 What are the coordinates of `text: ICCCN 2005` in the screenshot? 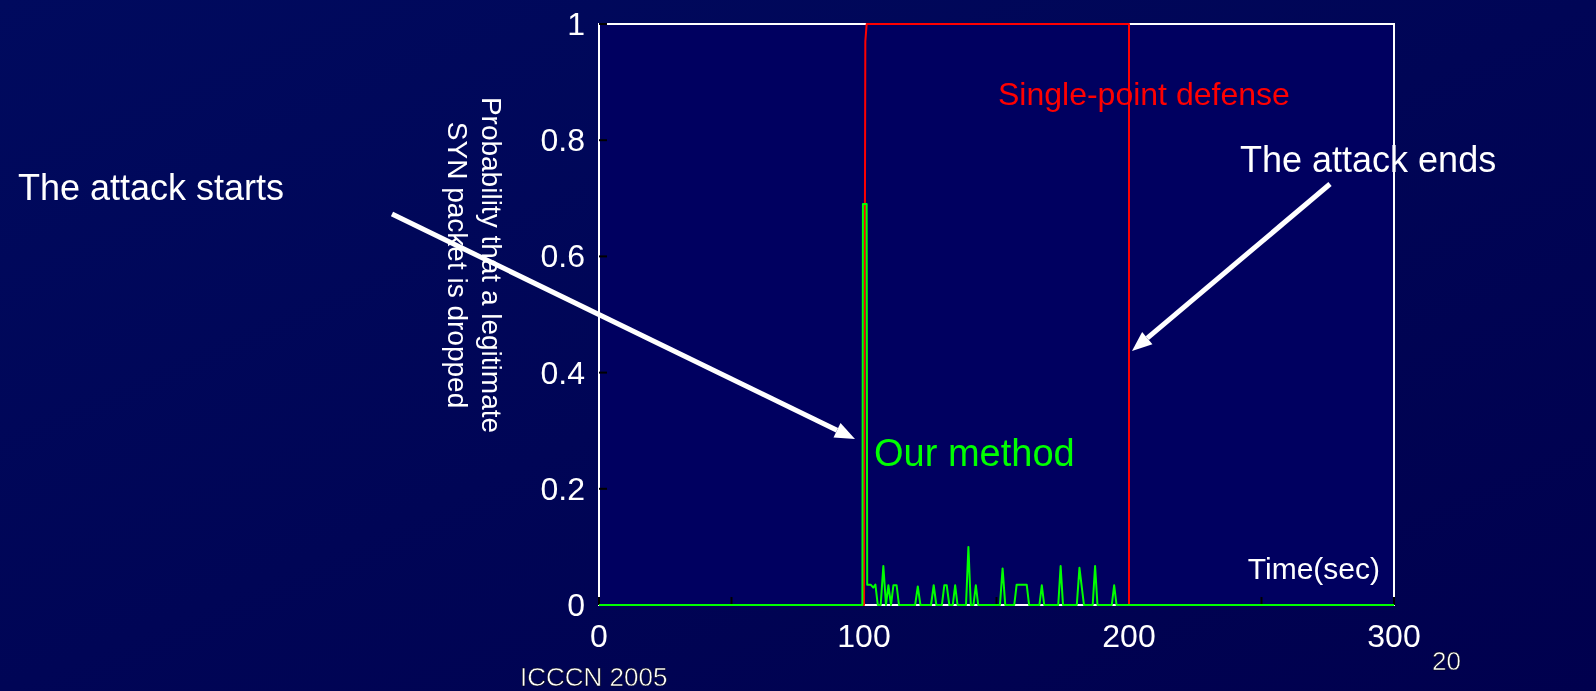 It's located at (594, 676).